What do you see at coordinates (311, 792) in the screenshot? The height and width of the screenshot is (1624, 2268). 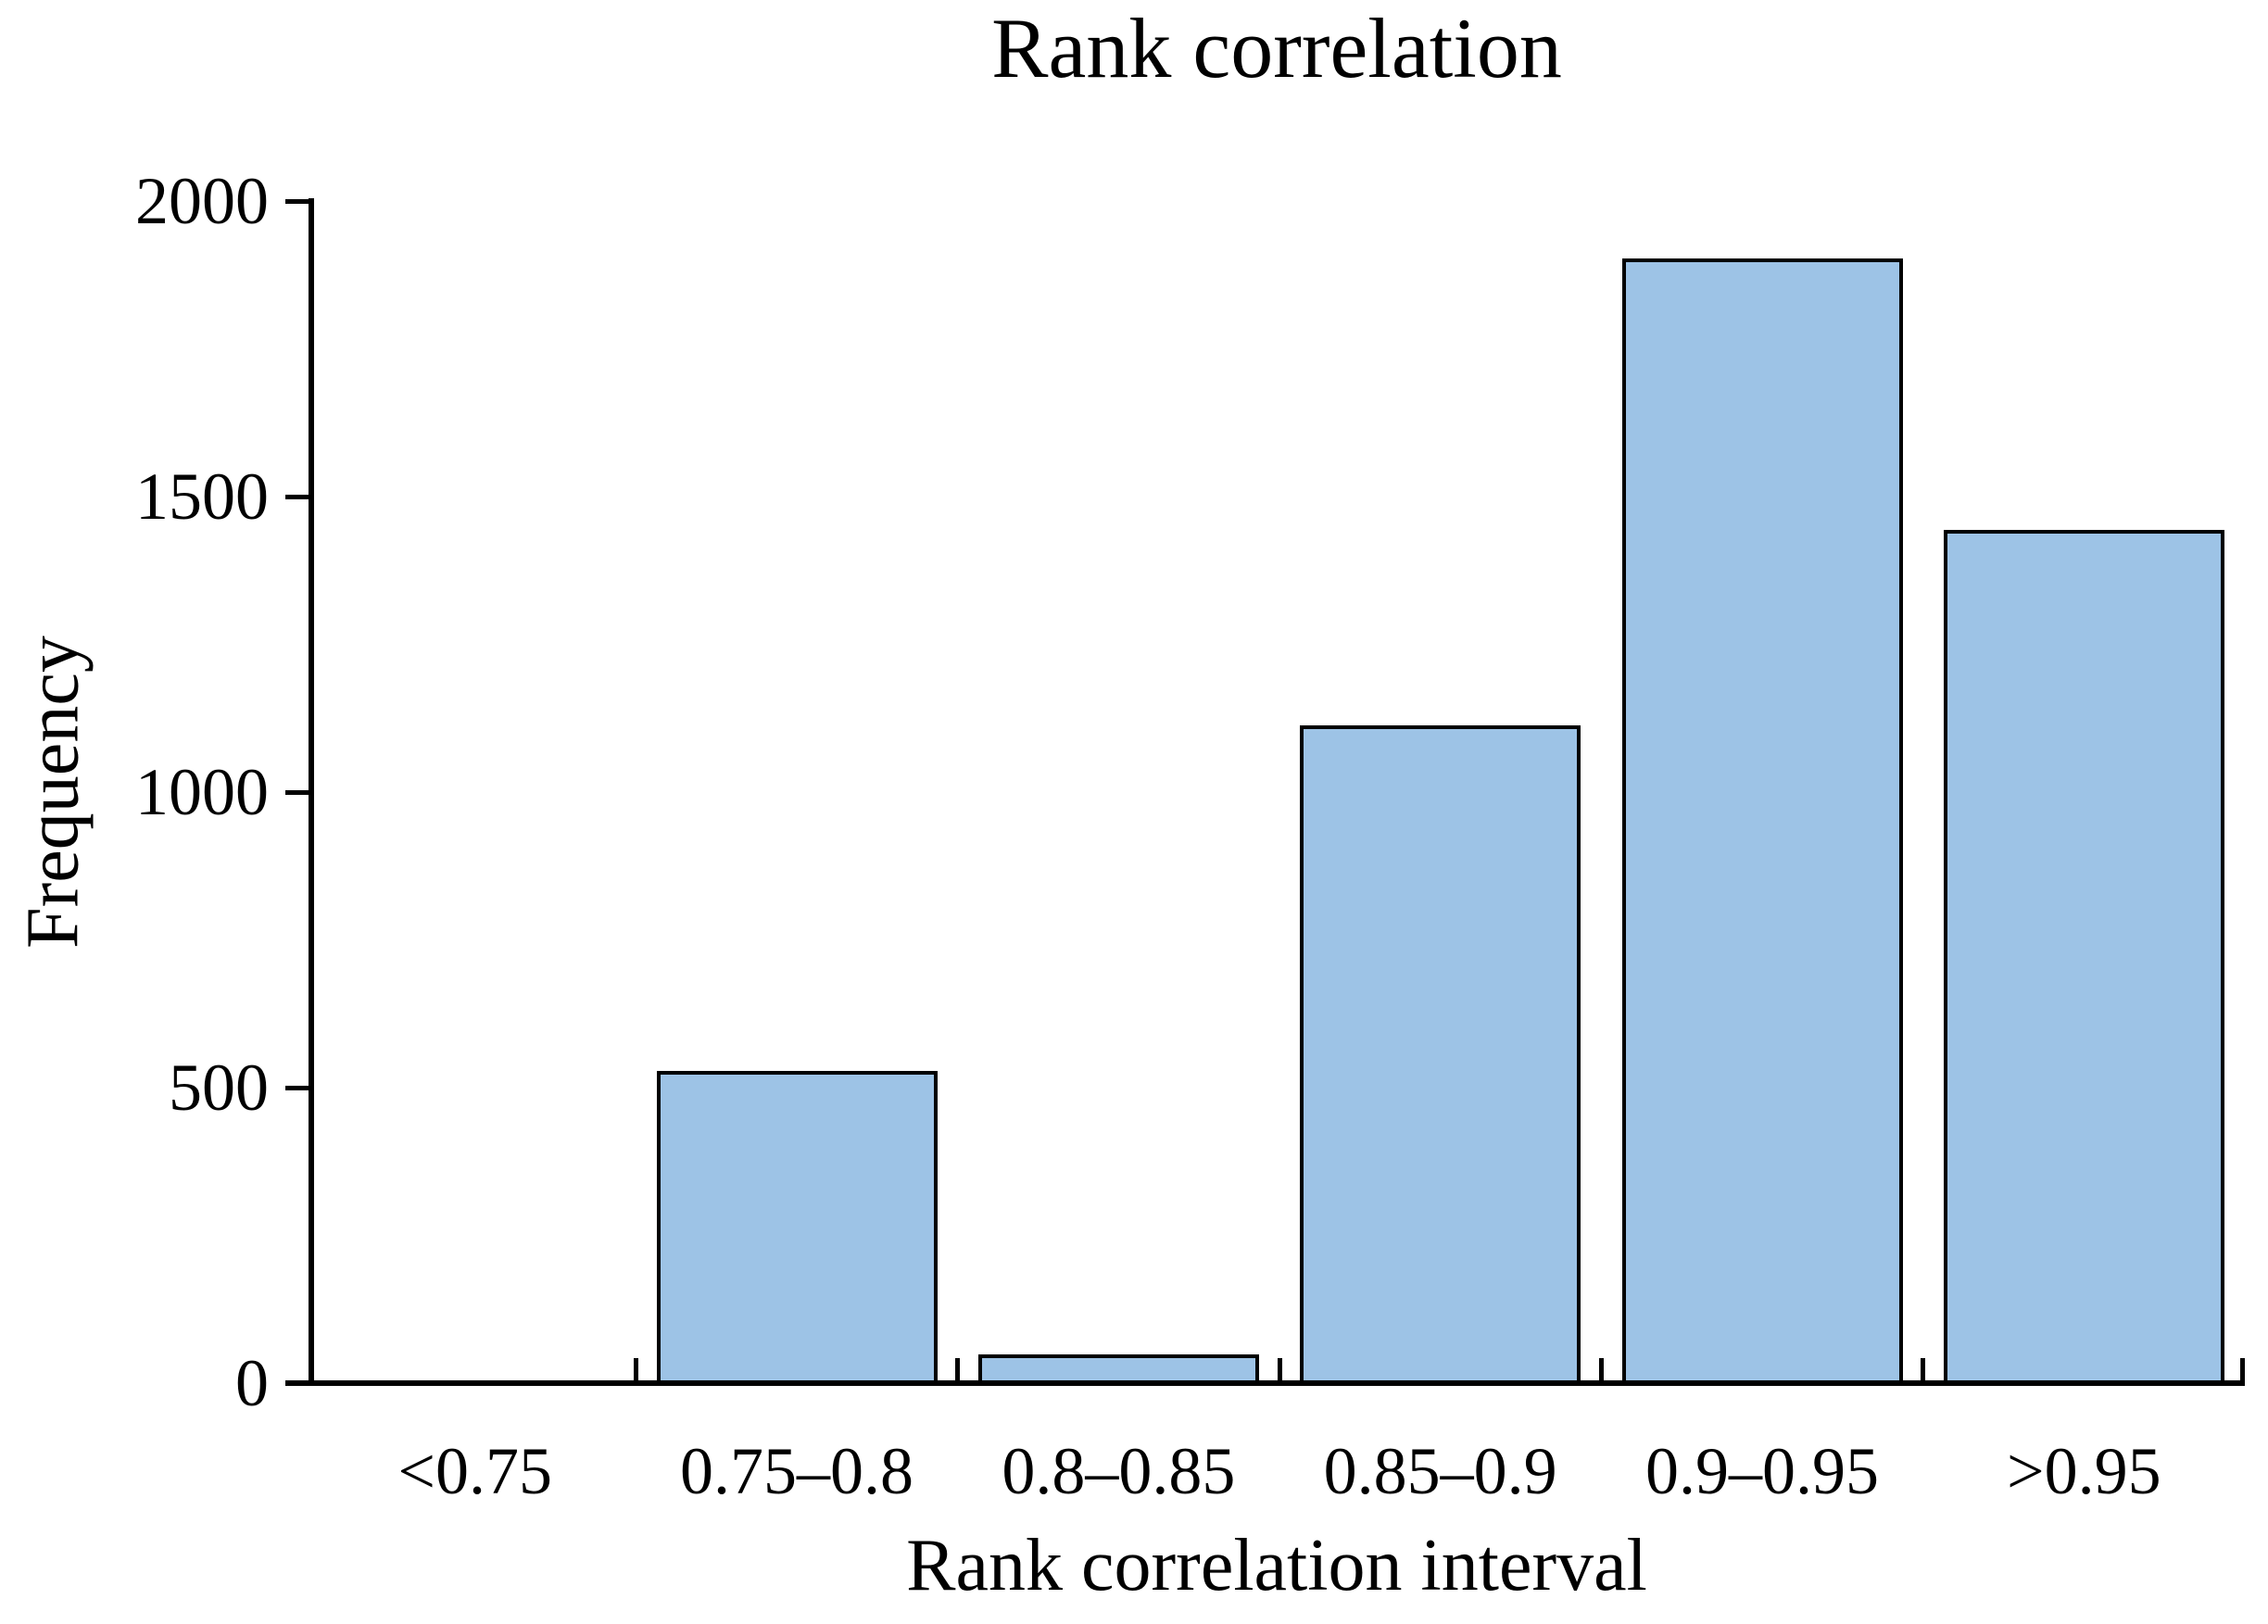 I see `y-axis-line` at bounding box center [311, 792].